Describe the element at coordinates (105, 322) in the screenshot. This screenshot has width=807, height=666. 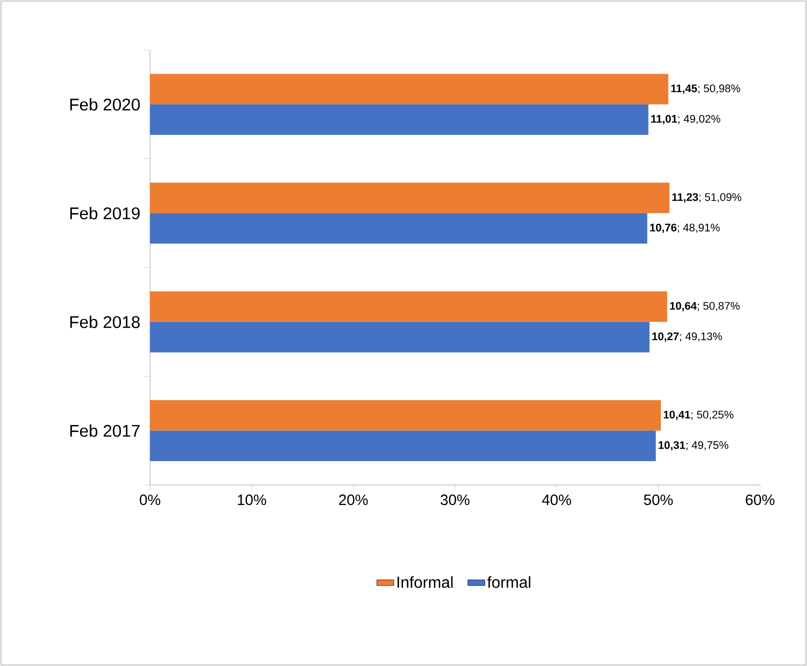
I see `y-tick-label: Feb 2018` at that location.